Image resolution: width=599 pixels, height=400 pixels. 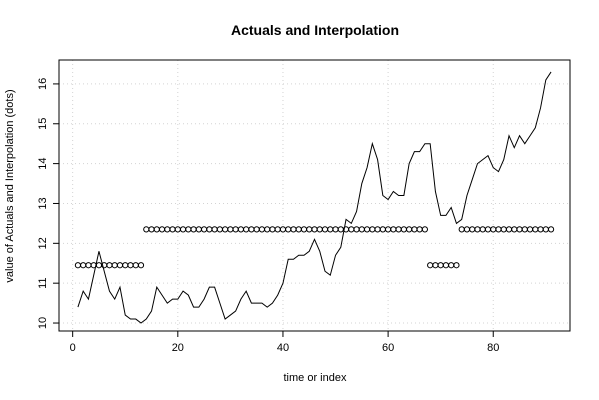 I want to click on x-tick-label: 60, so click(x=388, y=348).